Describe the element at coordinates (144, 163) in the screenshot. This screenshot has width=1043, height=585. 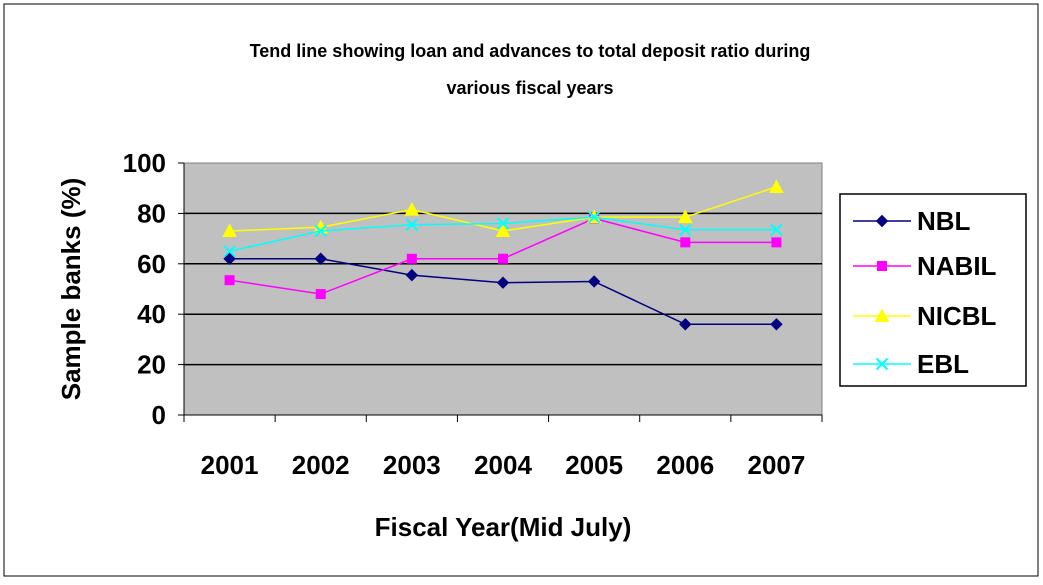
I see `y-tick-label: 100` at that location.